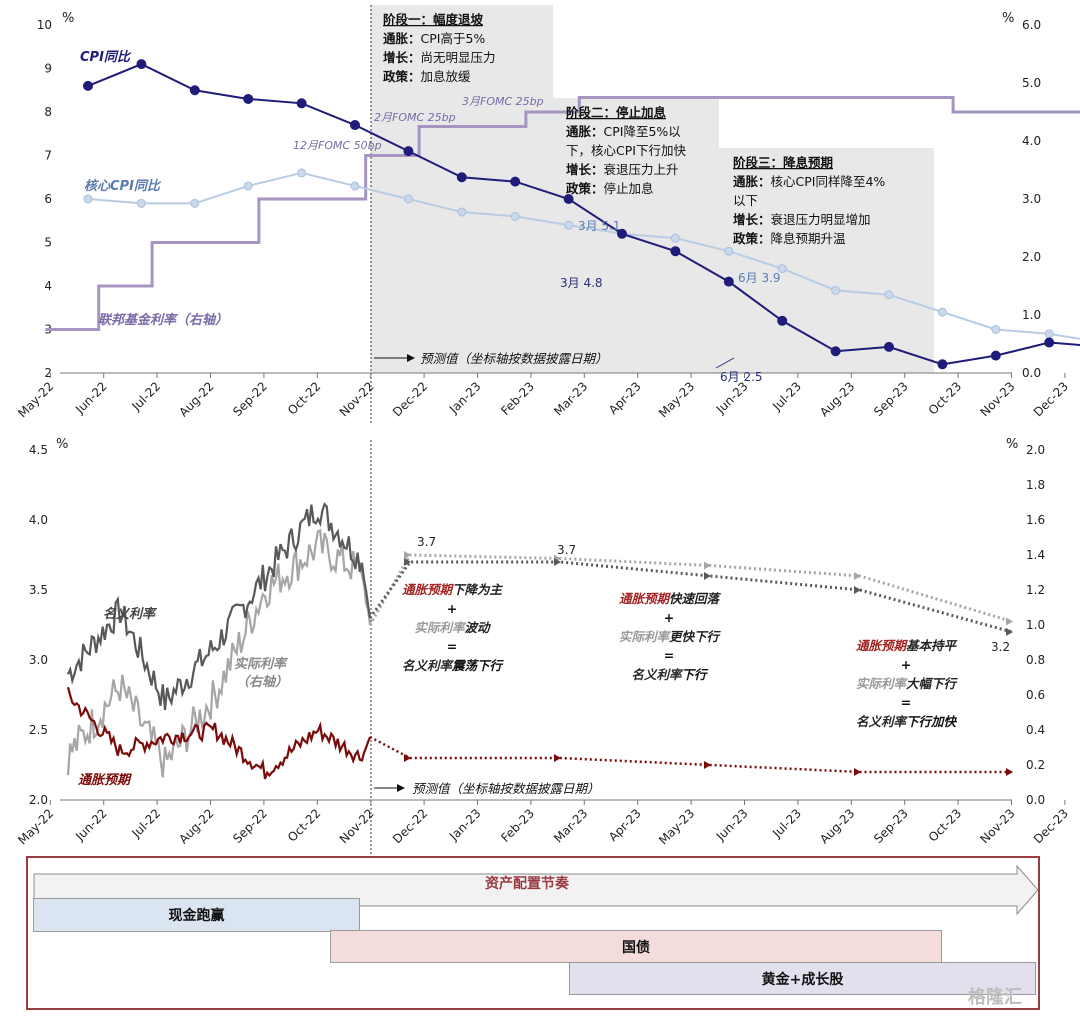 This screenshot has height=1019, width=1080. I want to click on svg-text: 通胀预期下降为主, so click(453, 589).